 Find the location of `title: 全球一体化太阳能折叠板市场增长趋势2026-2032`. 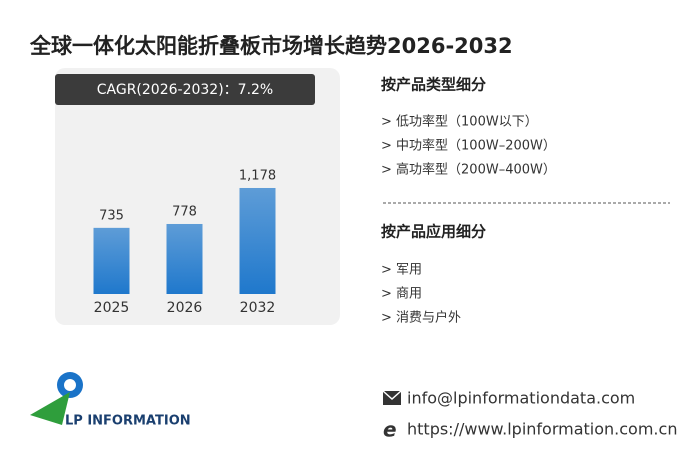

title: 全球一体化太阳能折叠板市场增长趋势2026-2032 is located at coordinates (271, 46).